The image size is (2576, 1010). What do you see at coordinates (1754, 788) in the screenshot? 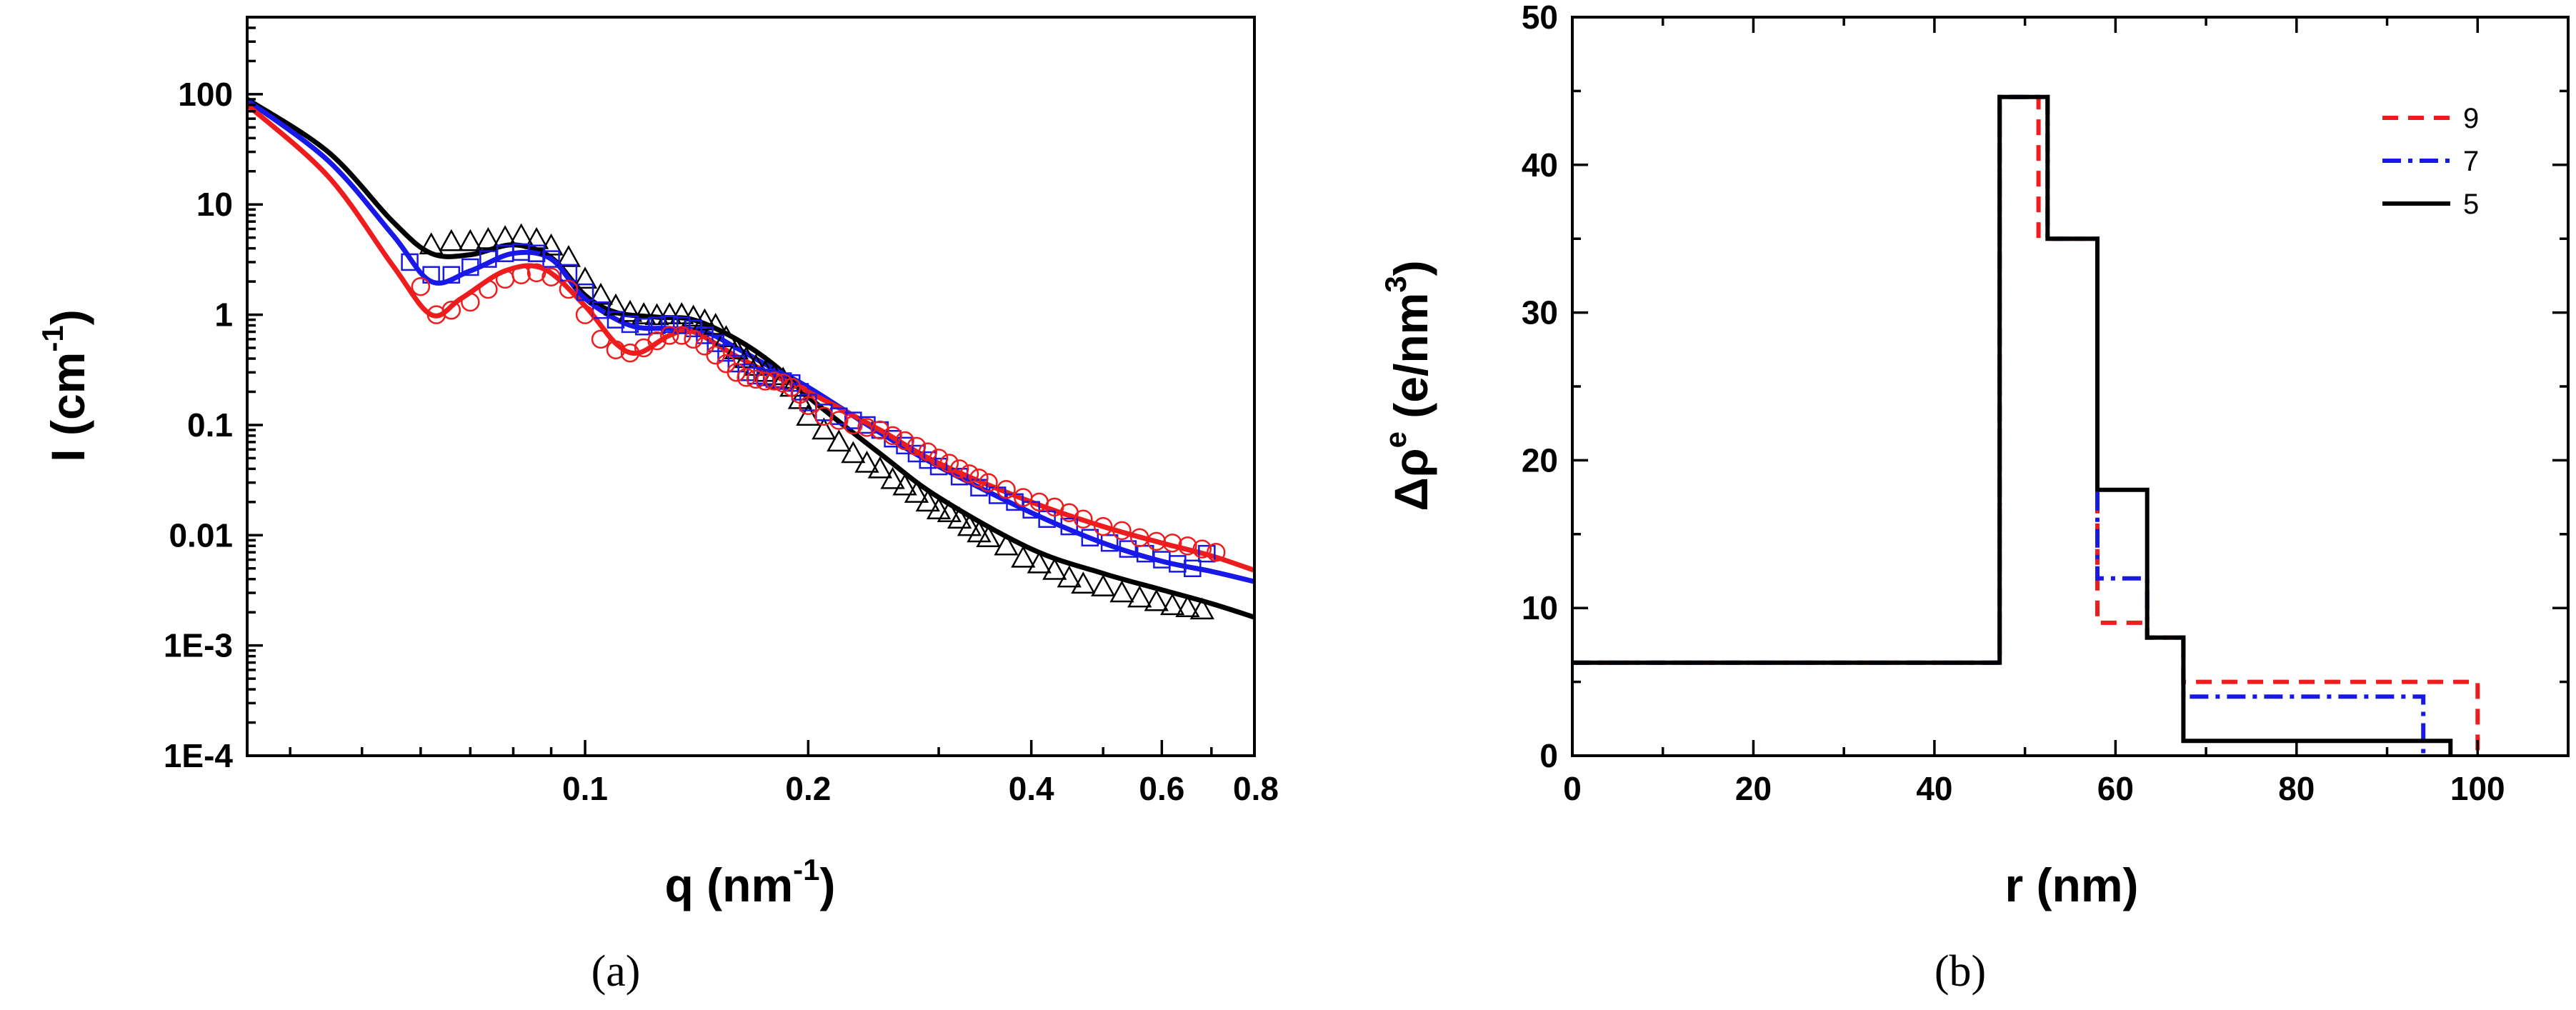
I see `x-tick-label: 20` at bounding box center [1754, 788].